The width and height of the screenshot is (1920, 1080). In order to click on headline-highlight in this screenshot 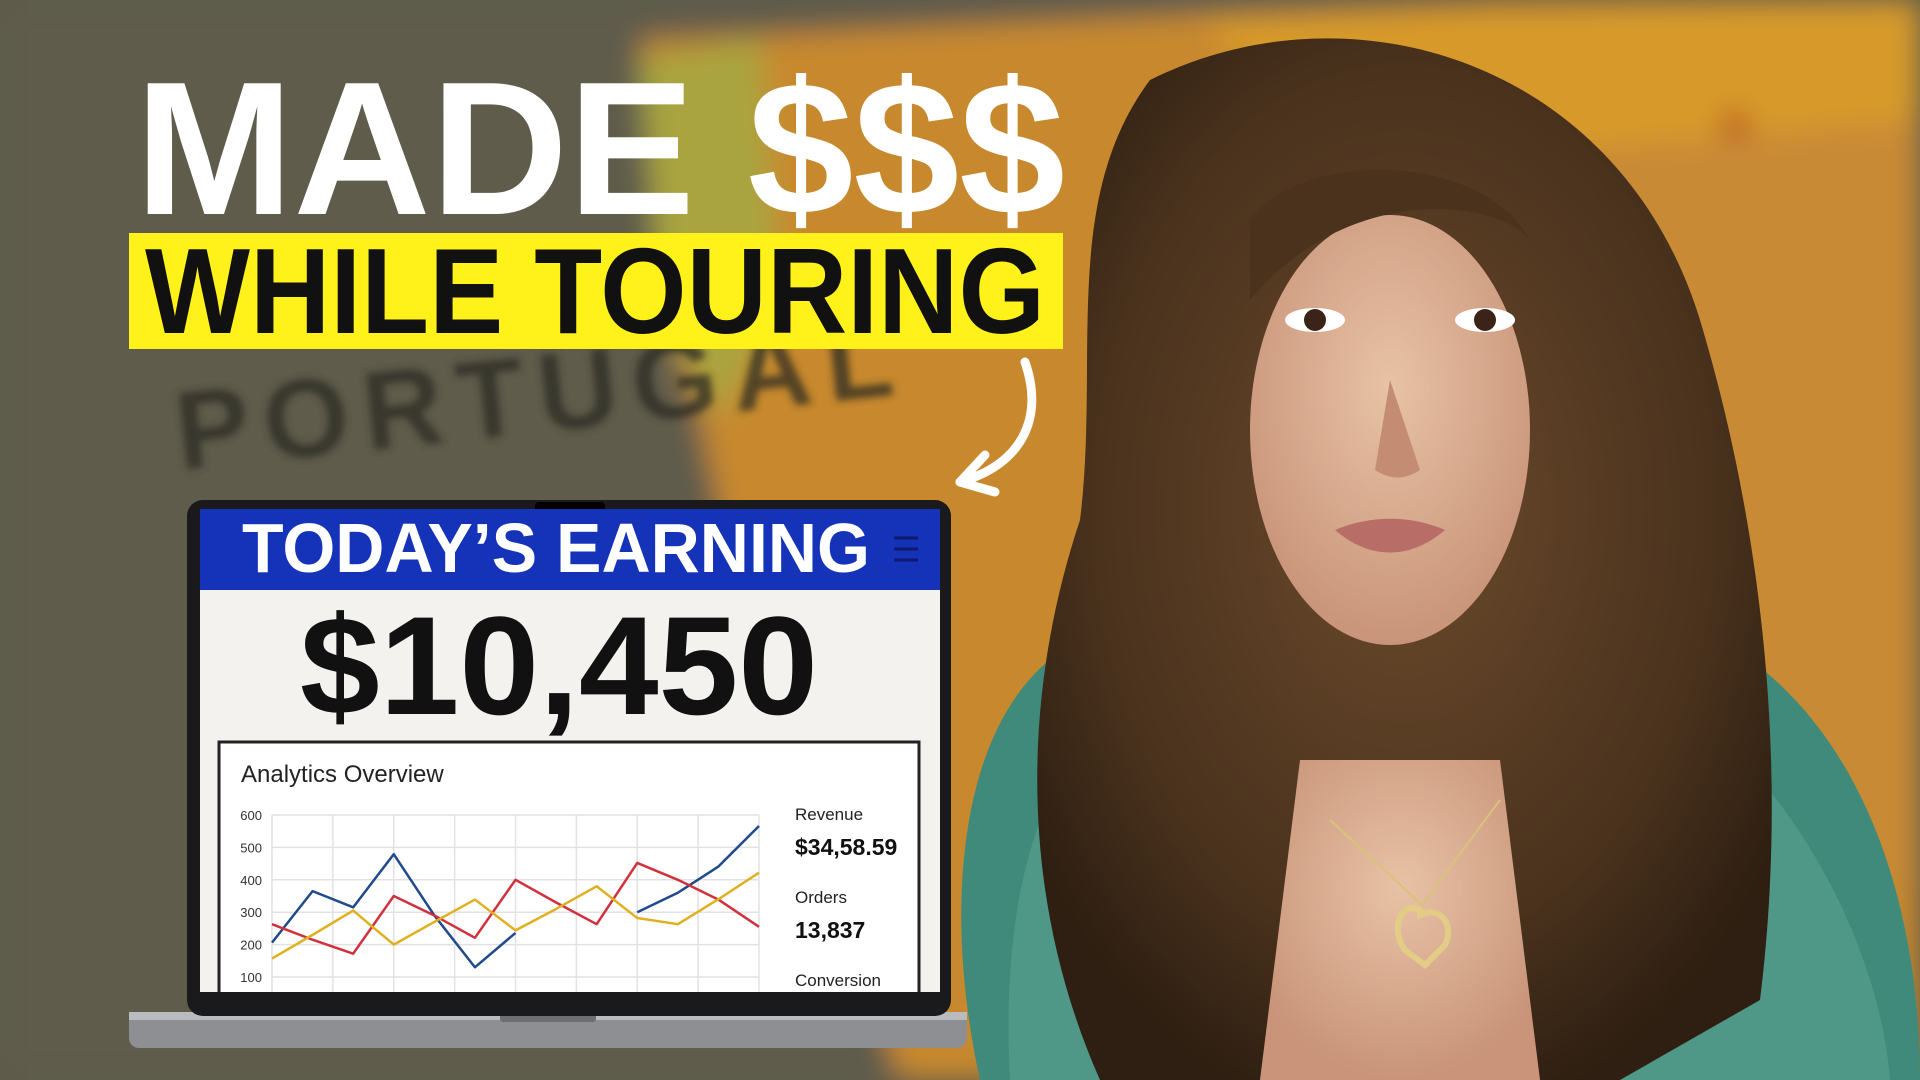, I will do `click(596, 291)`.